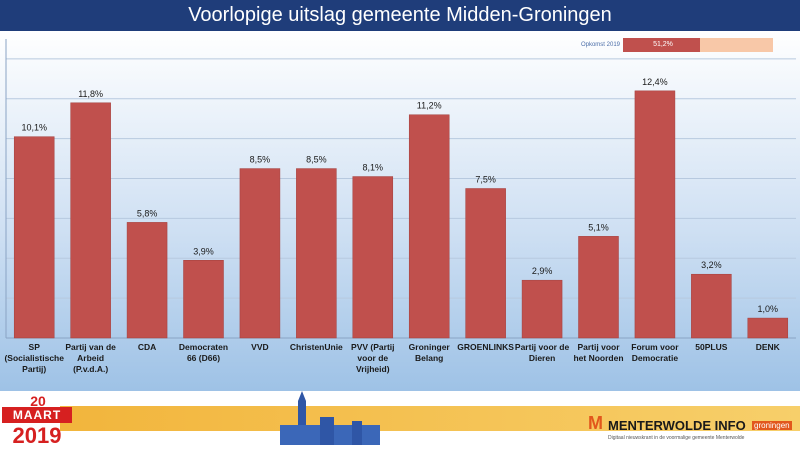 The image size is (800, 451). Describe the element at coordinates (598, 352) in the screenshot. I see `category-label: Partij voor het Noorden` at that location.